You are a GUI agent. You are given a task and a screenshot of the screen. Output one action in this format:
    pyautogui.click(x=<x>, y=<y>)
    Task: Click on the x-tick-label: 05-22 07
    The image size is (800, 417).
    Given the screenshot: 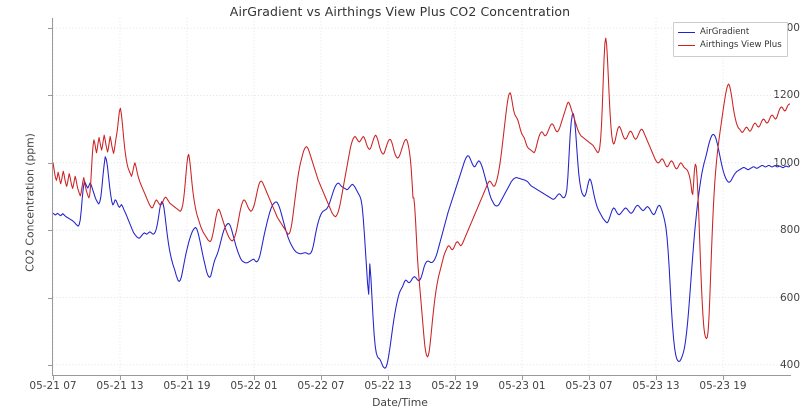 What is the action you would take?
    pyautogui.click(x=321, y=386)
    